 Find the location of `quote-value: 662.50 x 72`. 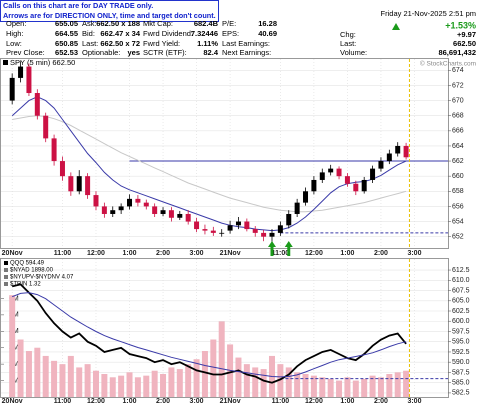

quote-value: 662.50 x 72 is located at coordinates (120, 43).